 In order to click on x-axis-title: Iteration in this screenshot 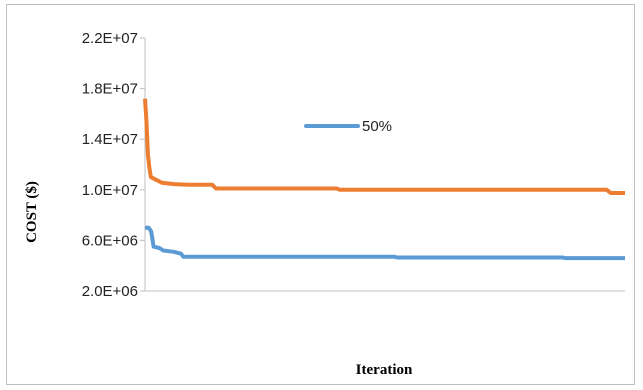, I will do `click(384, 370)`.